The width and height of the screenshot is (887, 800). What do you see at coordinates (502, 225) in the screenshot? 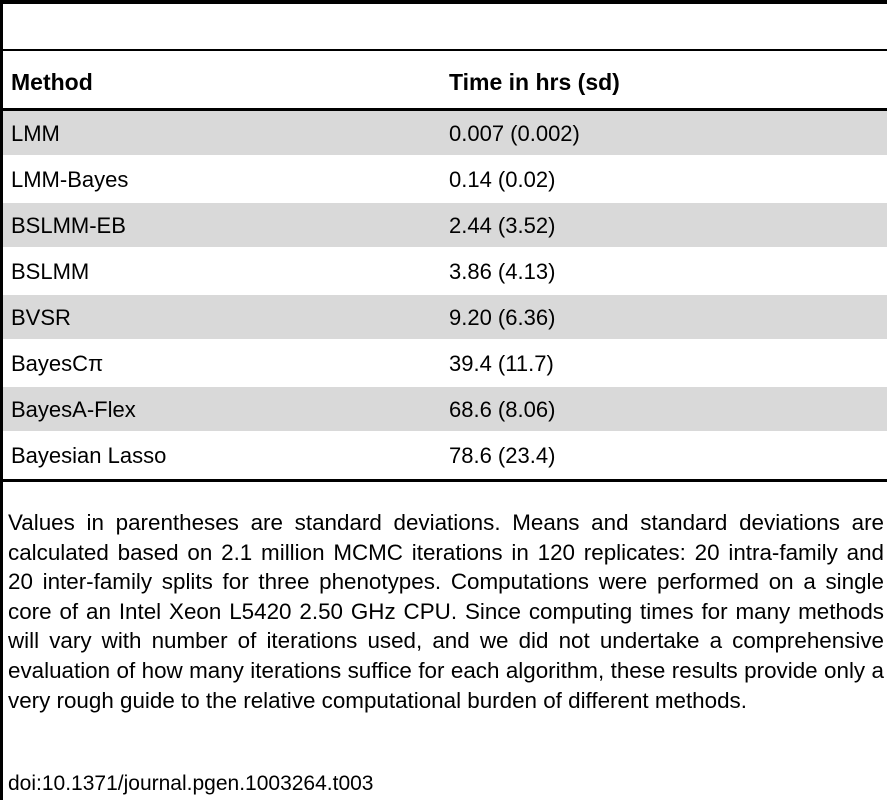
I see `time-cell: 2.44 (3.52)` at bounding box center [502, 225].